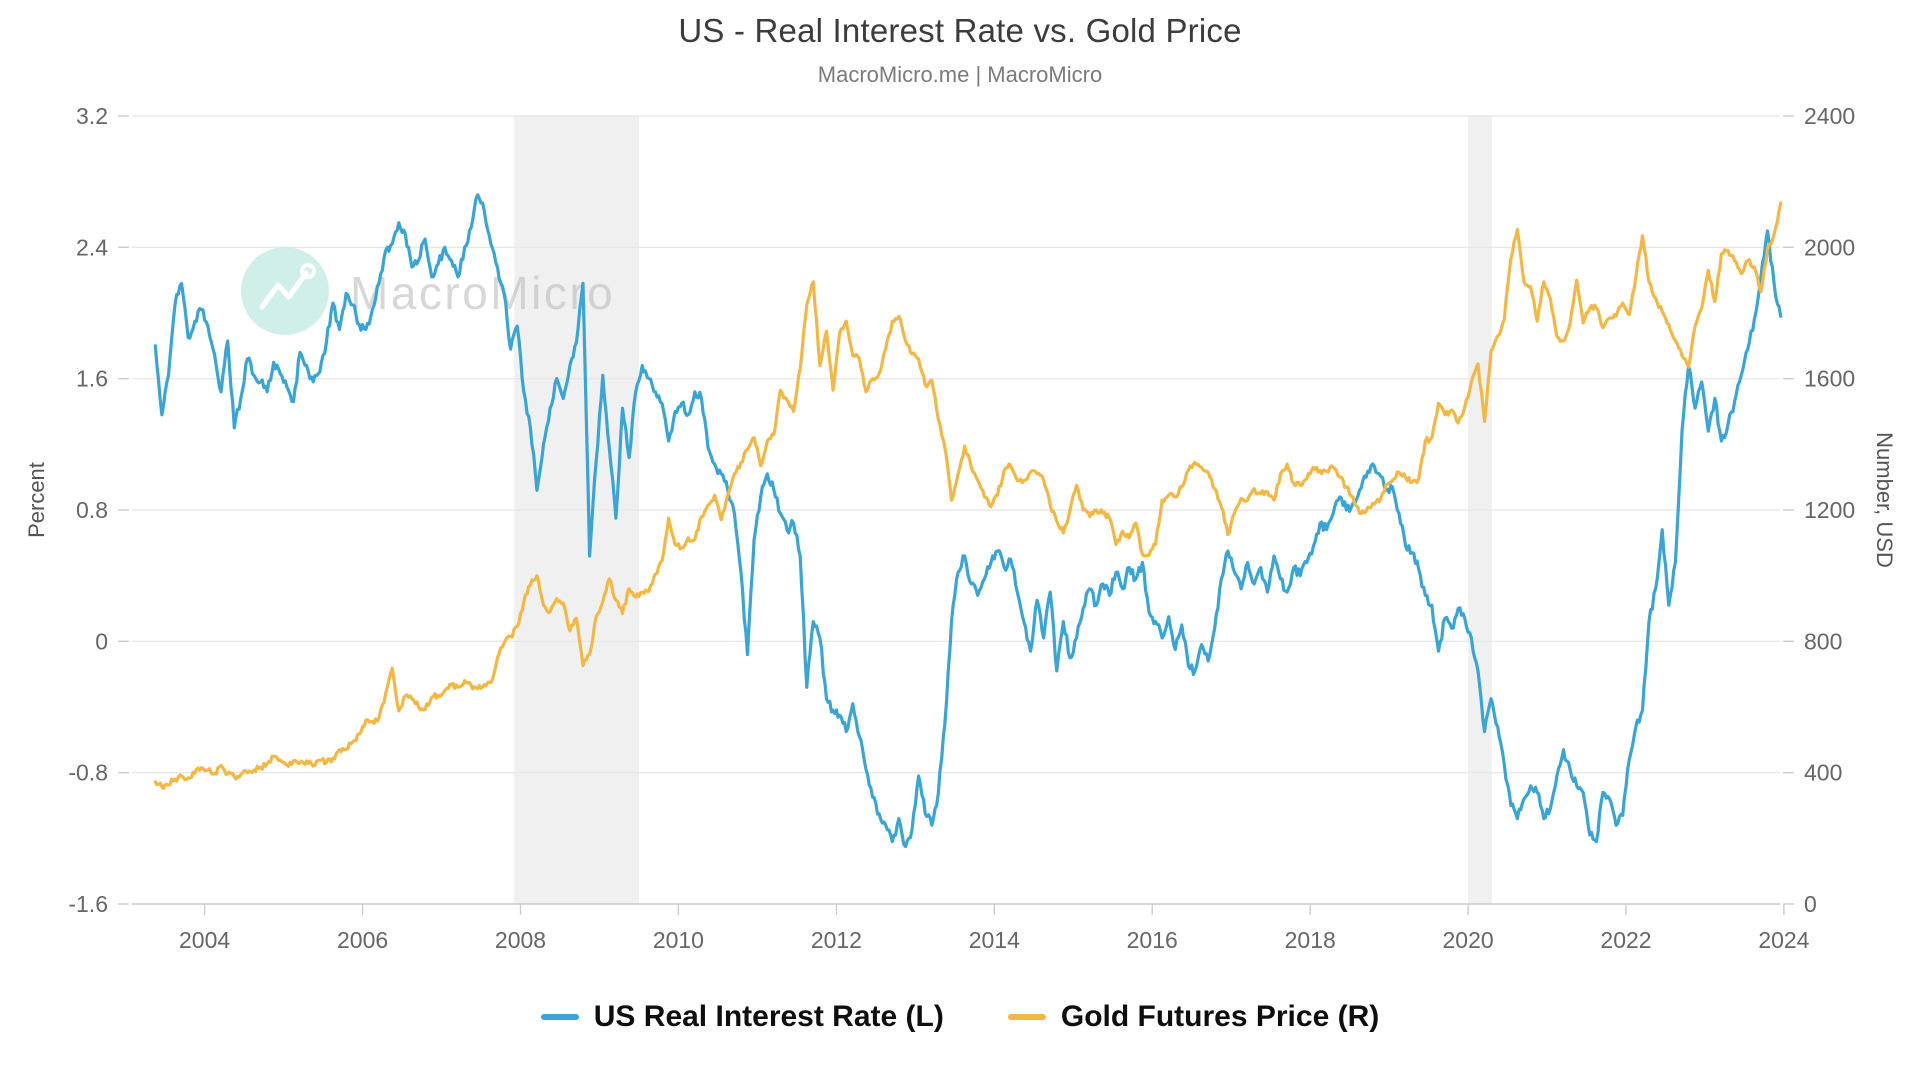  What do you see at coordinates (1468, 940) in the screenshot?
I see `x-axis-tick-label: 2020` at bounding box center [1468, 940].